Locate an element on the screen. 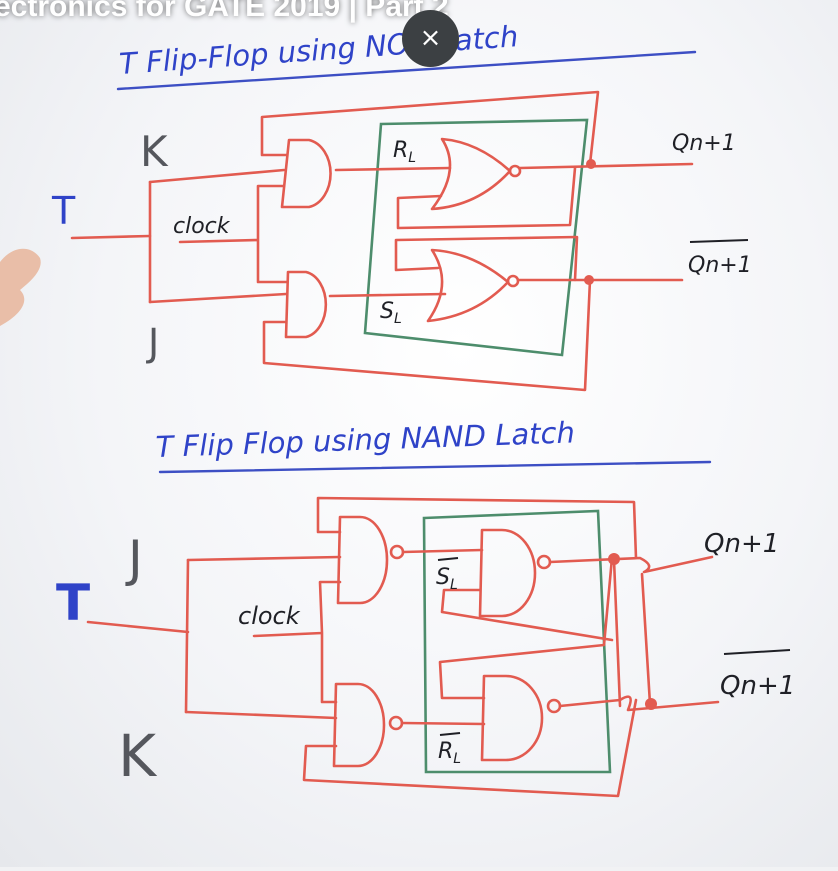 The height and width of the screenshot is (871, 838). nor-cross-bottom is located at coordinates (486, 258).